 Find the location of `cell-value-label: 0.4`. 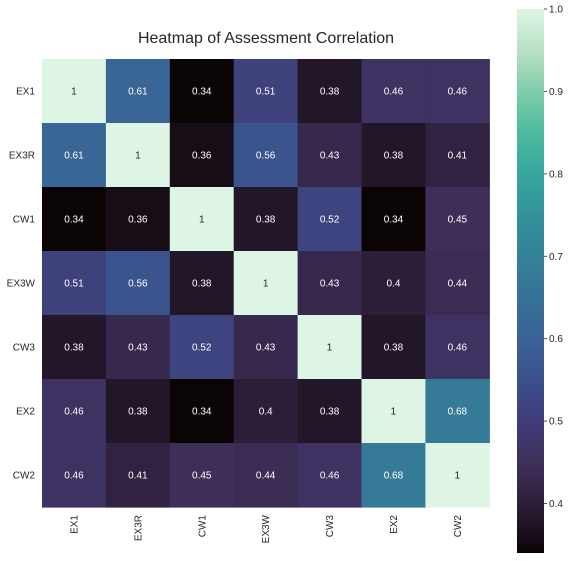

cell-value-label: 0.4 is located at coordinates (393, 284).